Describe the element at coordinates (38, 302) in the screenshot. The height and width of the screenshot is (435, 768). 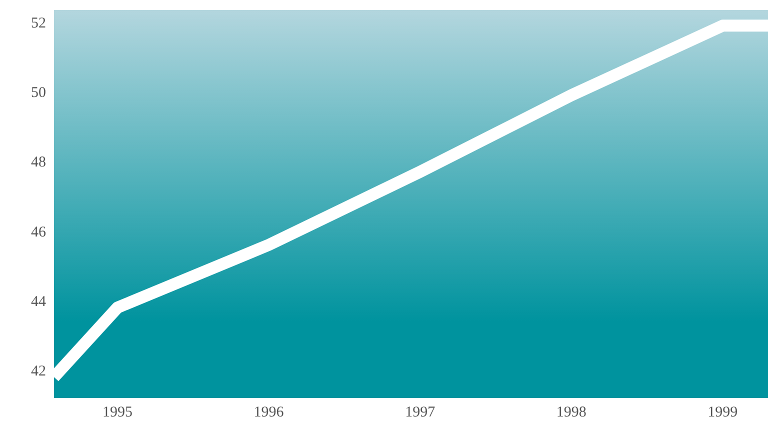
I see `y-tick-label: 44` at that location.